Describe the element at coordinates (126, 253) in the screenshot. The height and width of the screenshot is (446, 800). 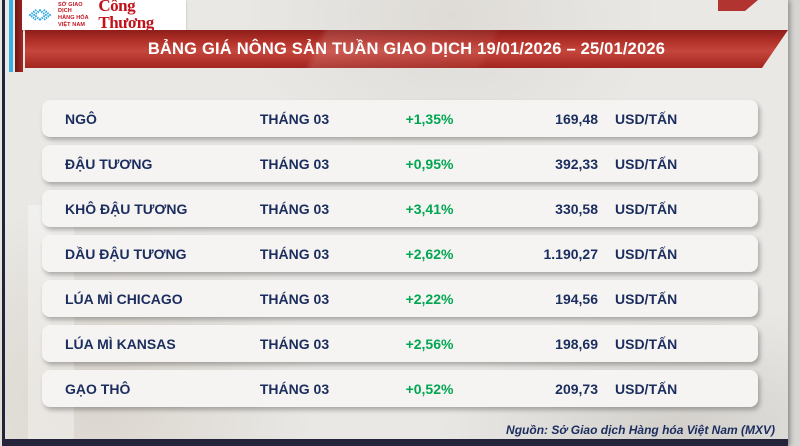
I see `commodity-name: DẦU ĐẬU TƯƠNG` at that location.